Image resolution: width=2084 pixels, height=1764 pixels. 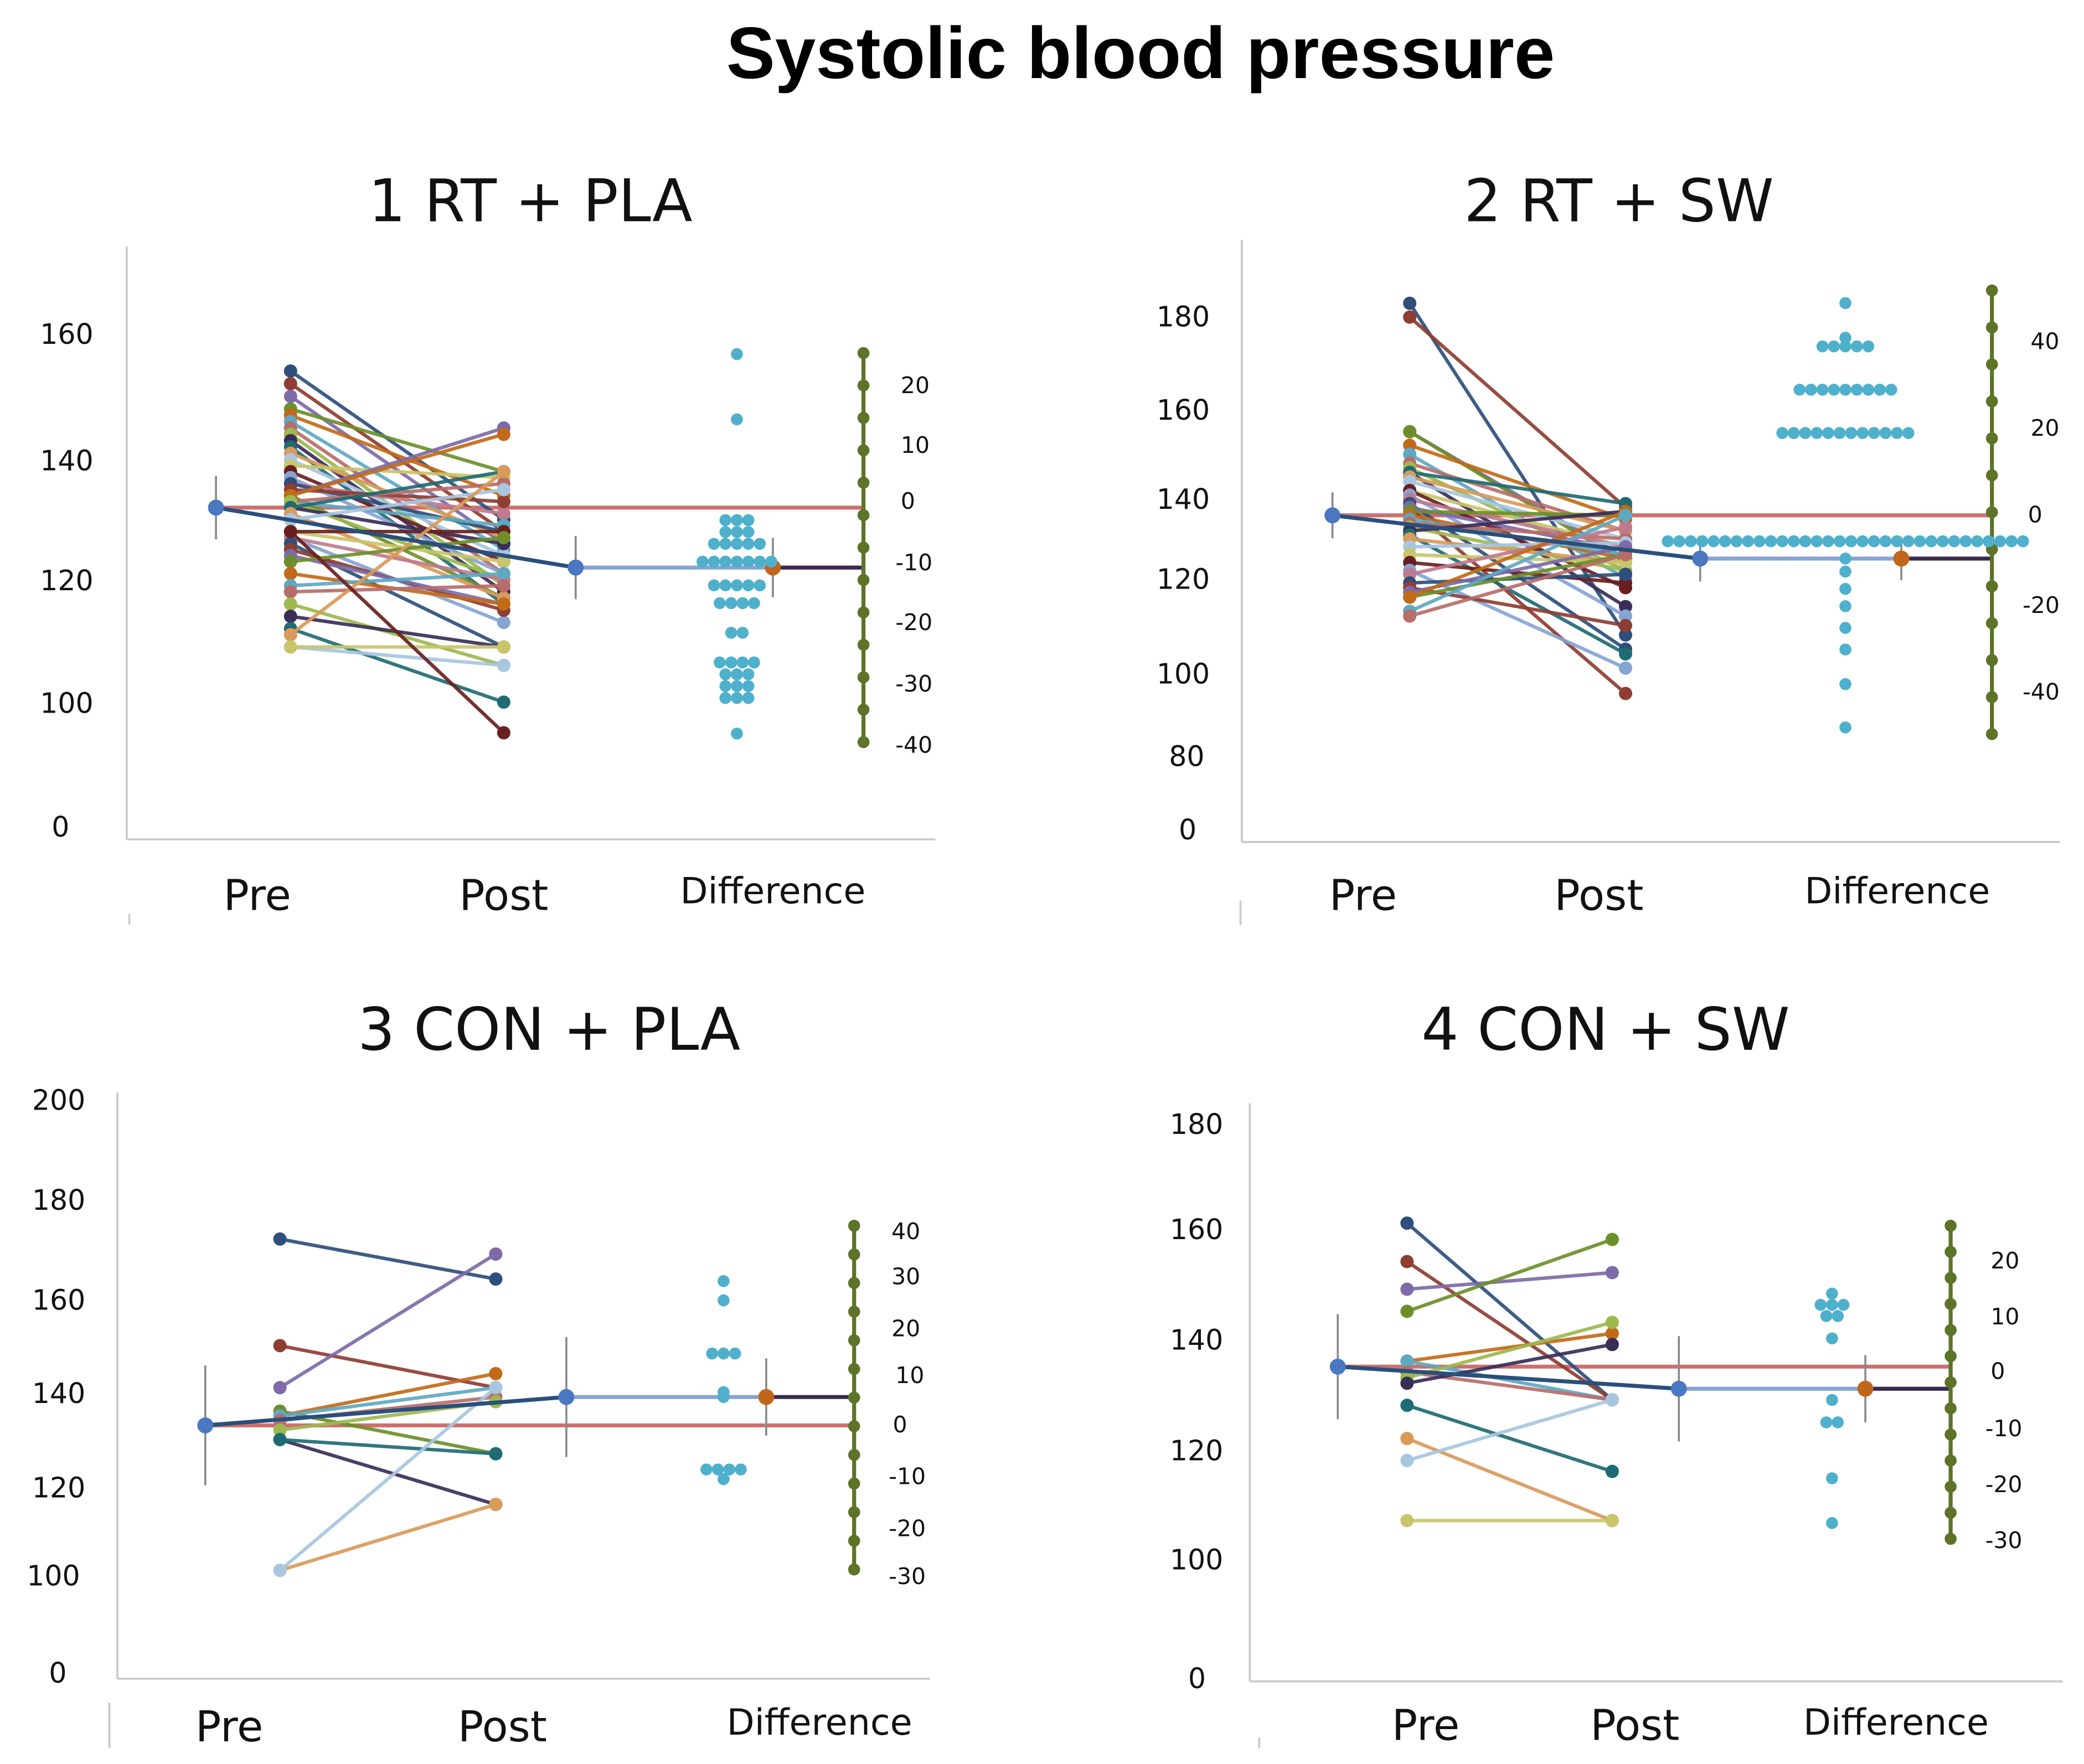 I want to click on y-tick-label: 200, so click(x=59, y=1100).